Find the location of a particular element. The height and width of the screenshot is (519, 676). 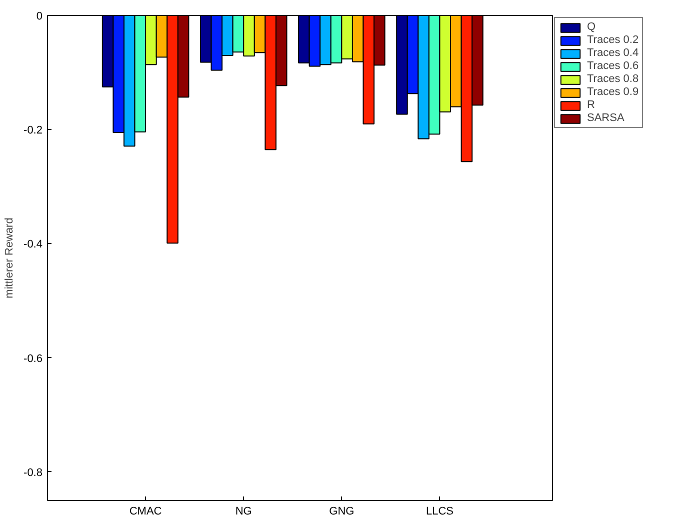

y-tick-label: -0.8 is located at coordinates (33, 472).